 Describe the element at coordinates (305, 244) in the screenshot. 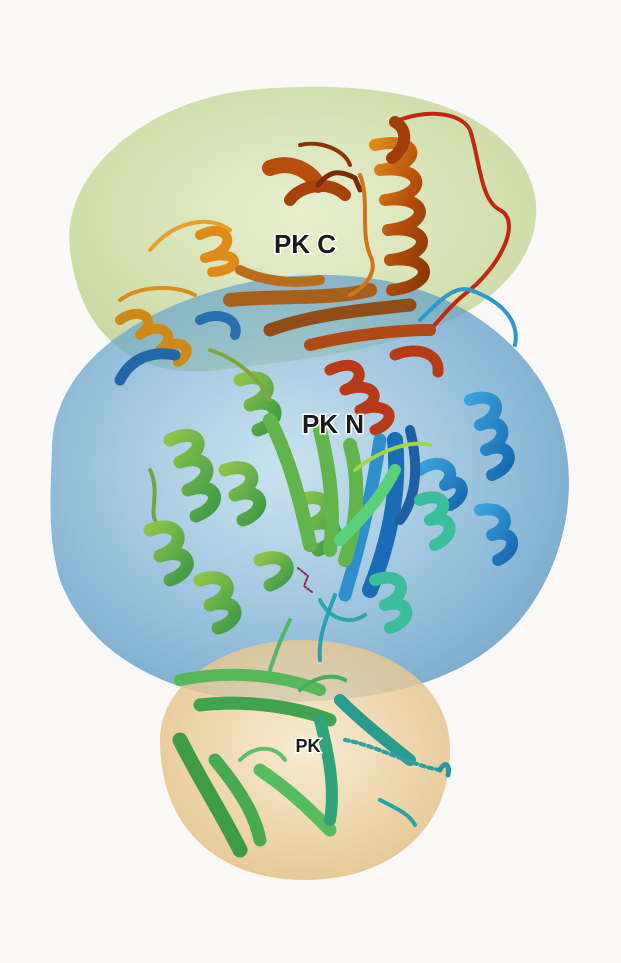

I see `domain-label-pk-c: PK C` at that location.